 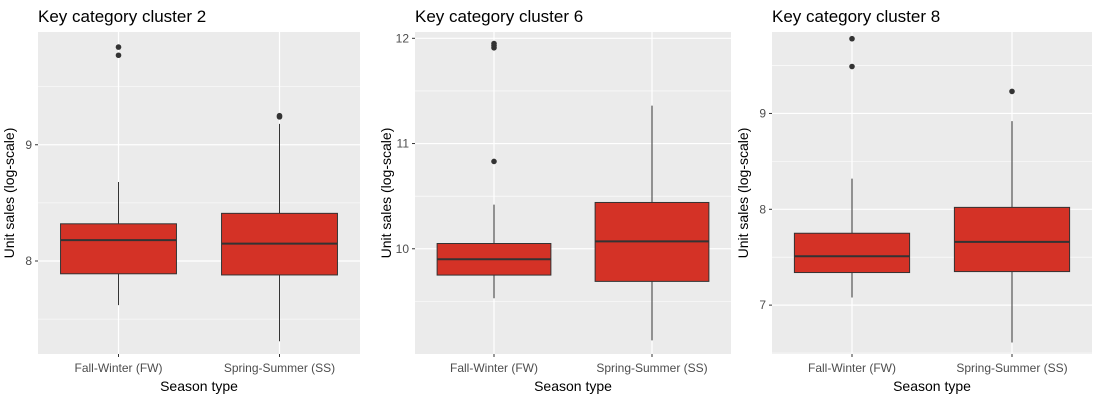 What do you see at coordinates (403, 144) in the screenshot?
I see `y-tick-label: 11` at bounding box center [403, 144].